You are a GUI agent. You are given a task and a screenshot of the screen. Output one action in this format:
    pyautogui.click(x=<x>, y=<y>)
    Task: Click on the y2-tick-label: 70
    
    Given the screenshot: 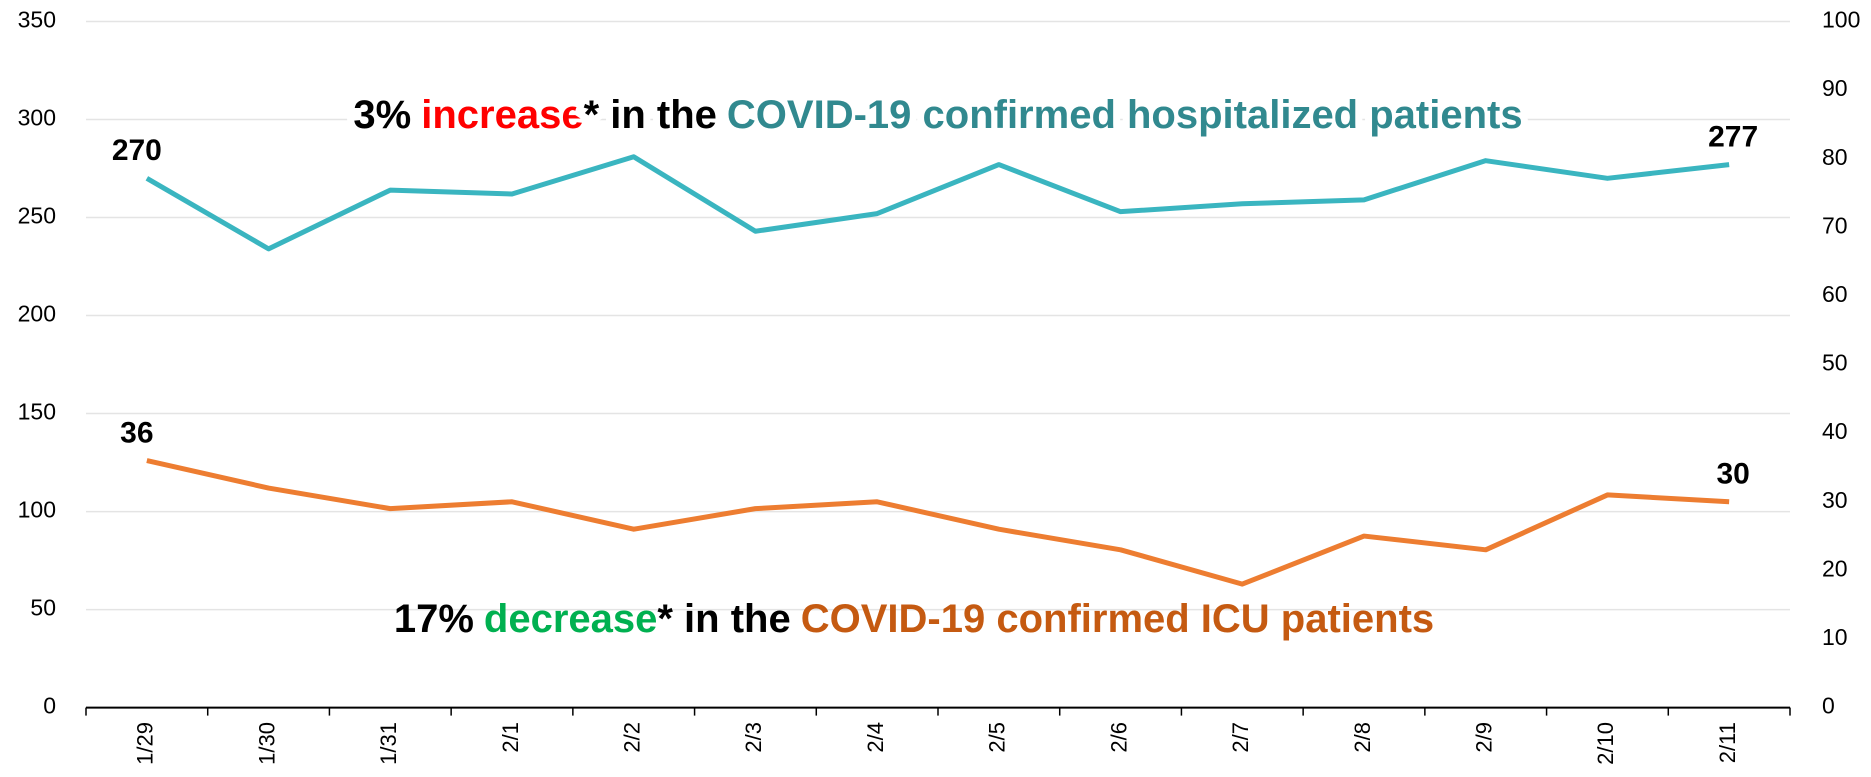 What is the action you would take?
    pyautogui.click(x=1835, y=225)
    